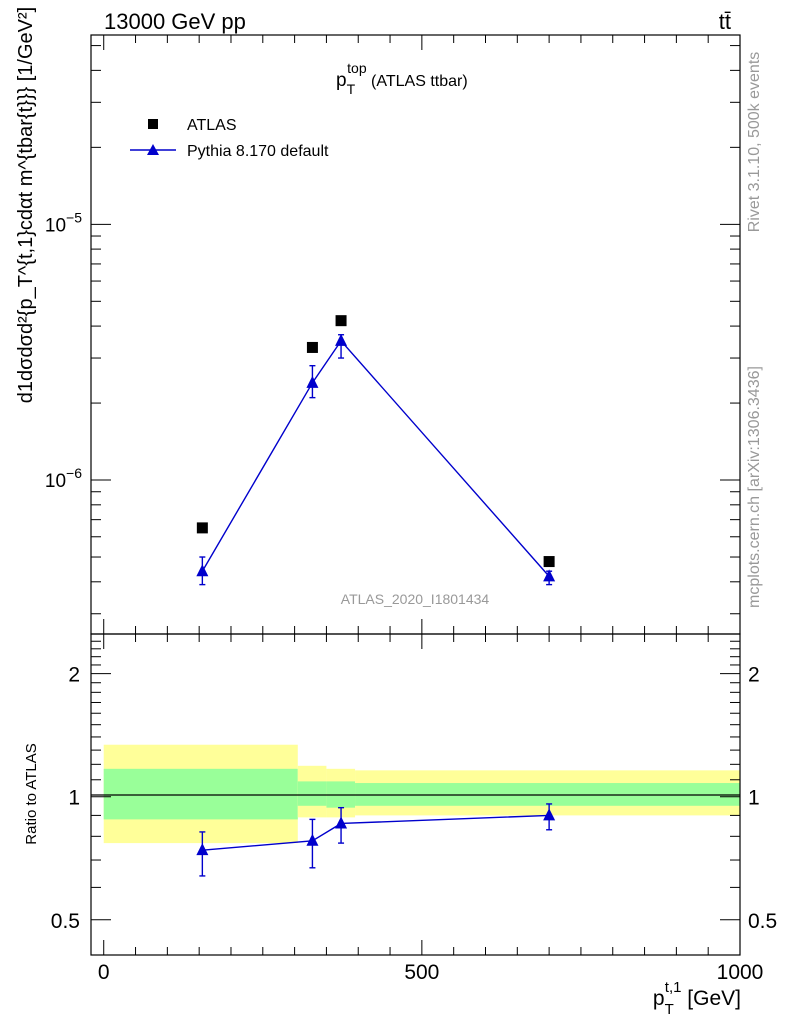 The width and height of the screenshot is (786, 1024). I want to click on x-tick-label: 0, so click(104, 972).